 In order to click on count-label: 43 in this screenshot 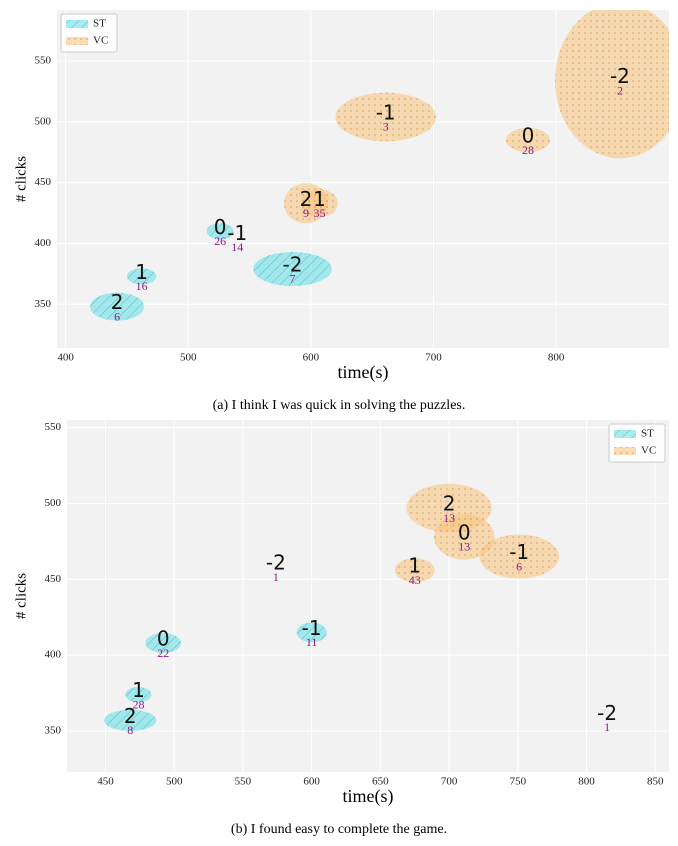, I will do `click(415, 580)`.